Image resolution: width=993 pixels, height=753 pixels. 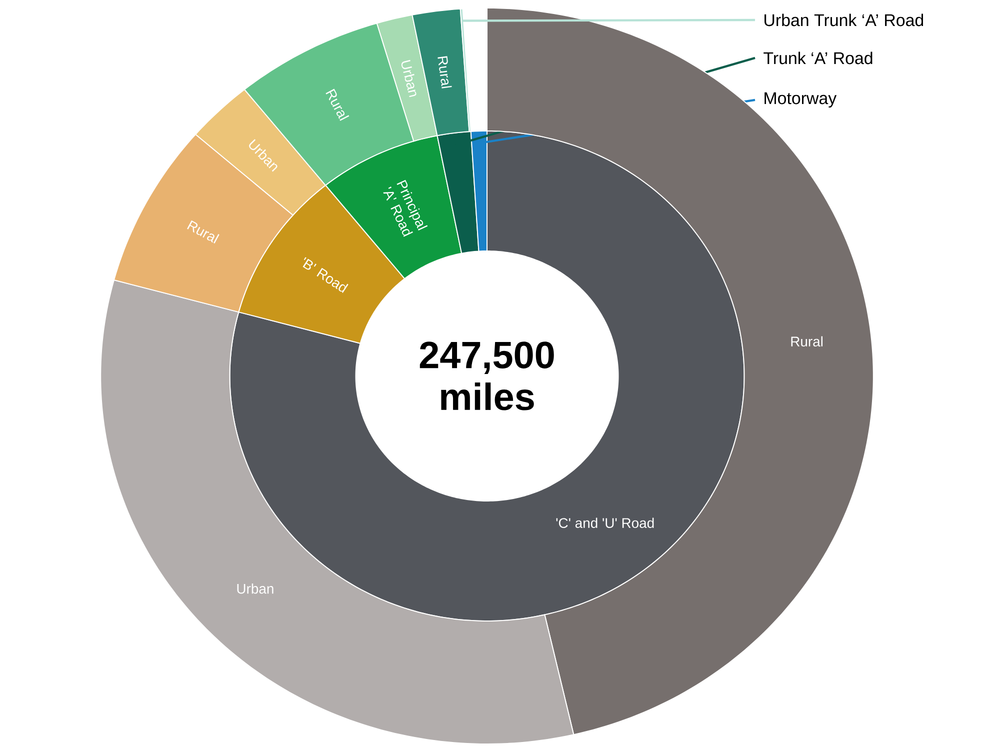 What do you see at coordinates (818, 58) in the screenshot?
I see `slice-label: Trunk ‘A’ Road` at bounding box center [818, 58].